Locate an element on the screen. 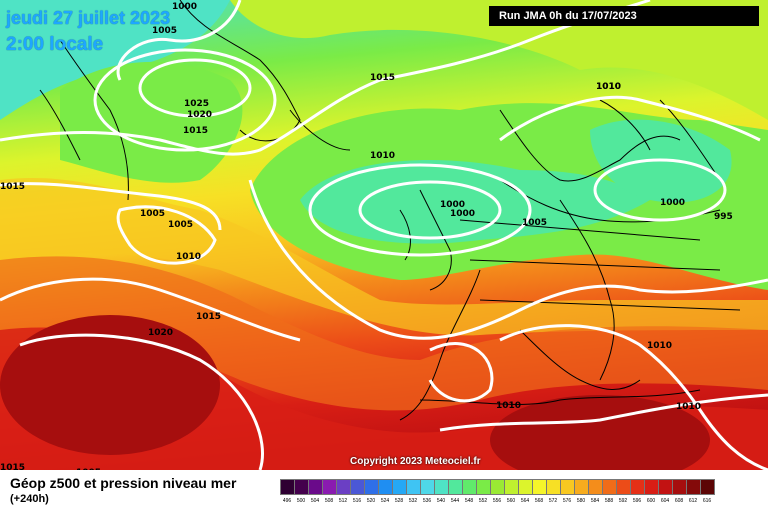  lead-time: (+240h) is located at coordinates (29, 499).